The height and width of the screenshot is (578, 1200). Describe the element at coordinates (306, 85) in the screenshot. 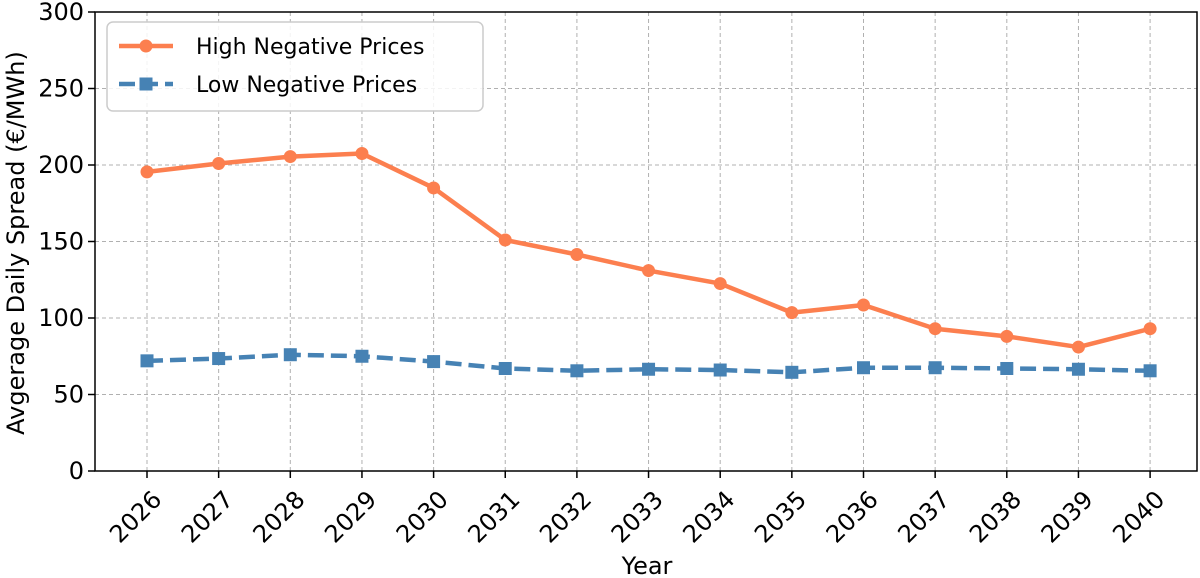

I see `legend-label: Low Negative Prices` at that location.